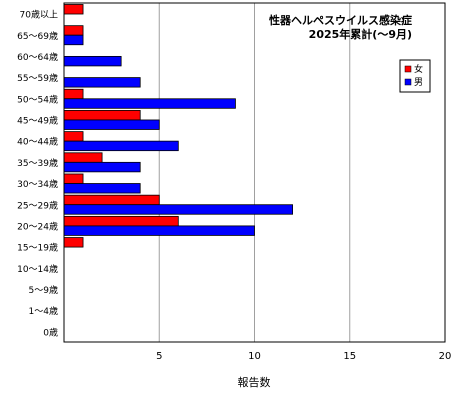  What do you see at coordinates (37, 78) in the screenshot?
I see `y-tick-label: 55～59歳` at bounding box center [37, 78].